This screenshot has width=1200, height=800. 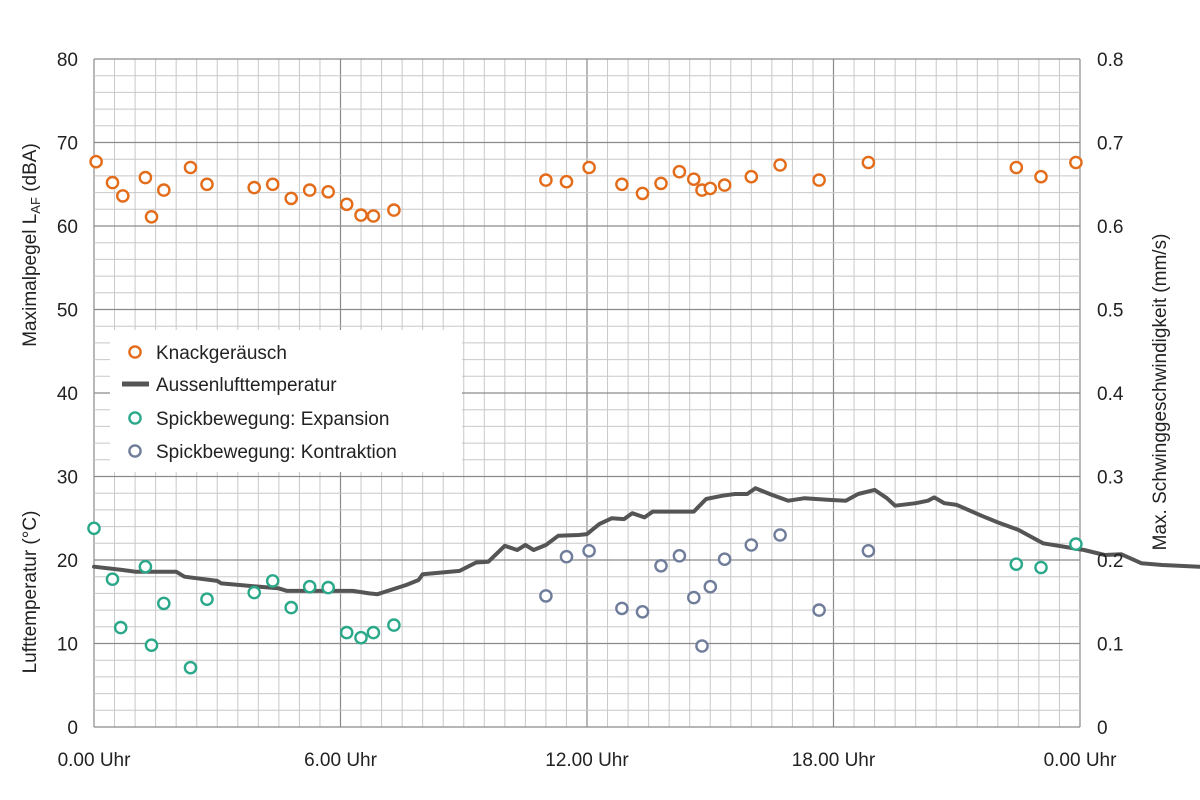 I want to click on legend-label-expansion: Spickbewegung: Expansion, so click(x=272, y=419).